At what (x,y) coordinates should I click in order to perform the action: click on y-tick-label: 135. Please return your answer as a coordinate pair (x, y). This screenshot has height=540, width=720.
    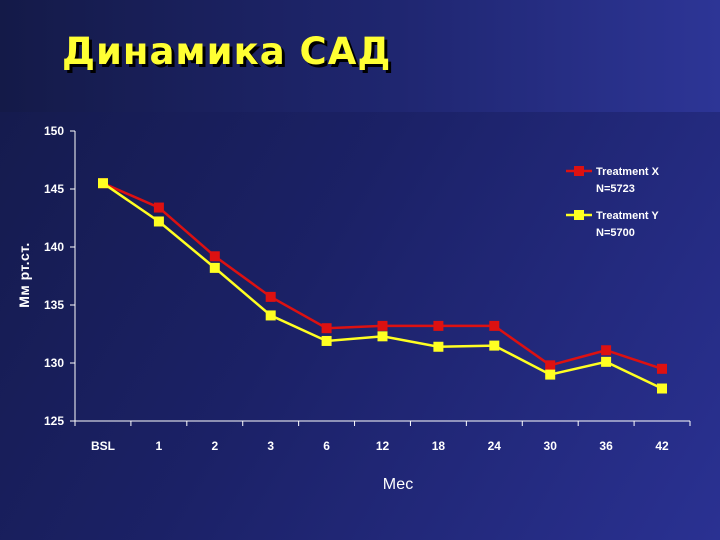
    Looking at the image, I should click on (54, 305).